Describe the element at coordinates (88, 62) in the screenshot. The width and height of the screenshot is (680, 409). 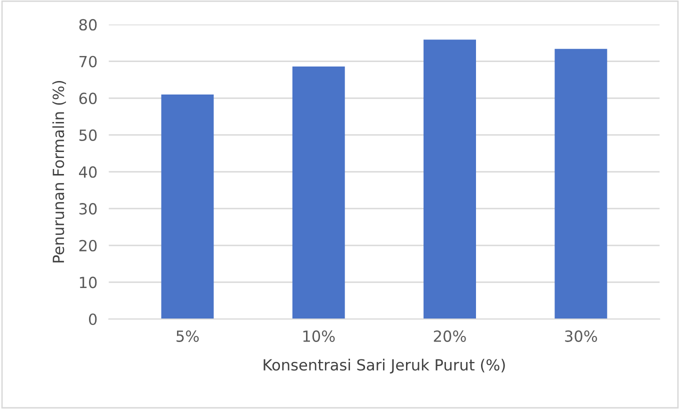
I see `y-tick-label: 70` at that location.